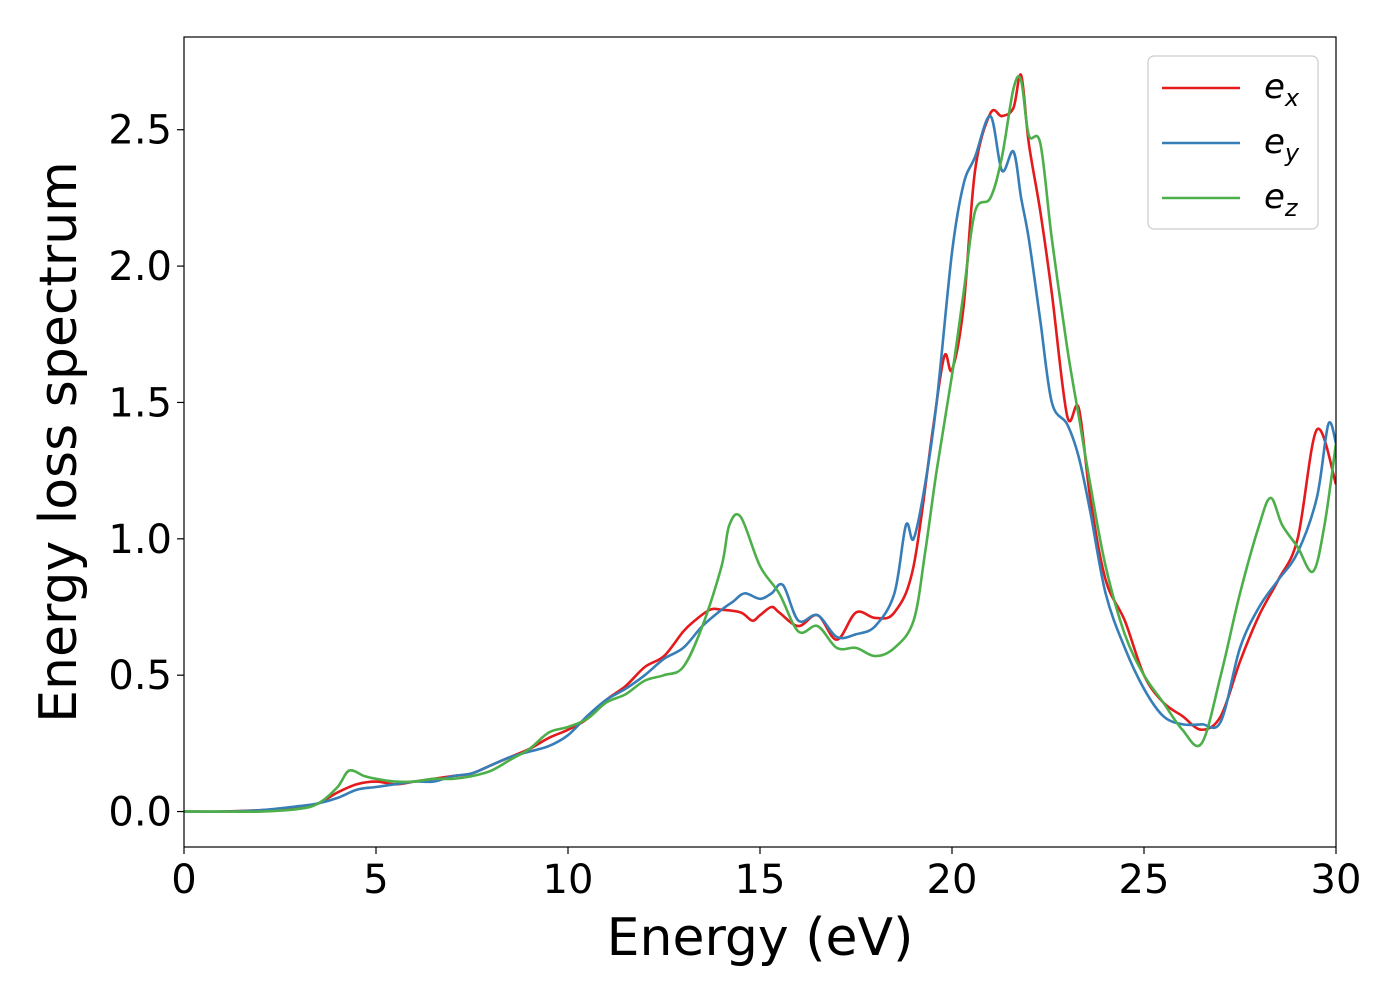 This screenshot has width=1400, height=1000. I want to click on y-axis-ticks: 0.0 0.5 1.0 1.5 2.0 2.5, so click(146, 472).